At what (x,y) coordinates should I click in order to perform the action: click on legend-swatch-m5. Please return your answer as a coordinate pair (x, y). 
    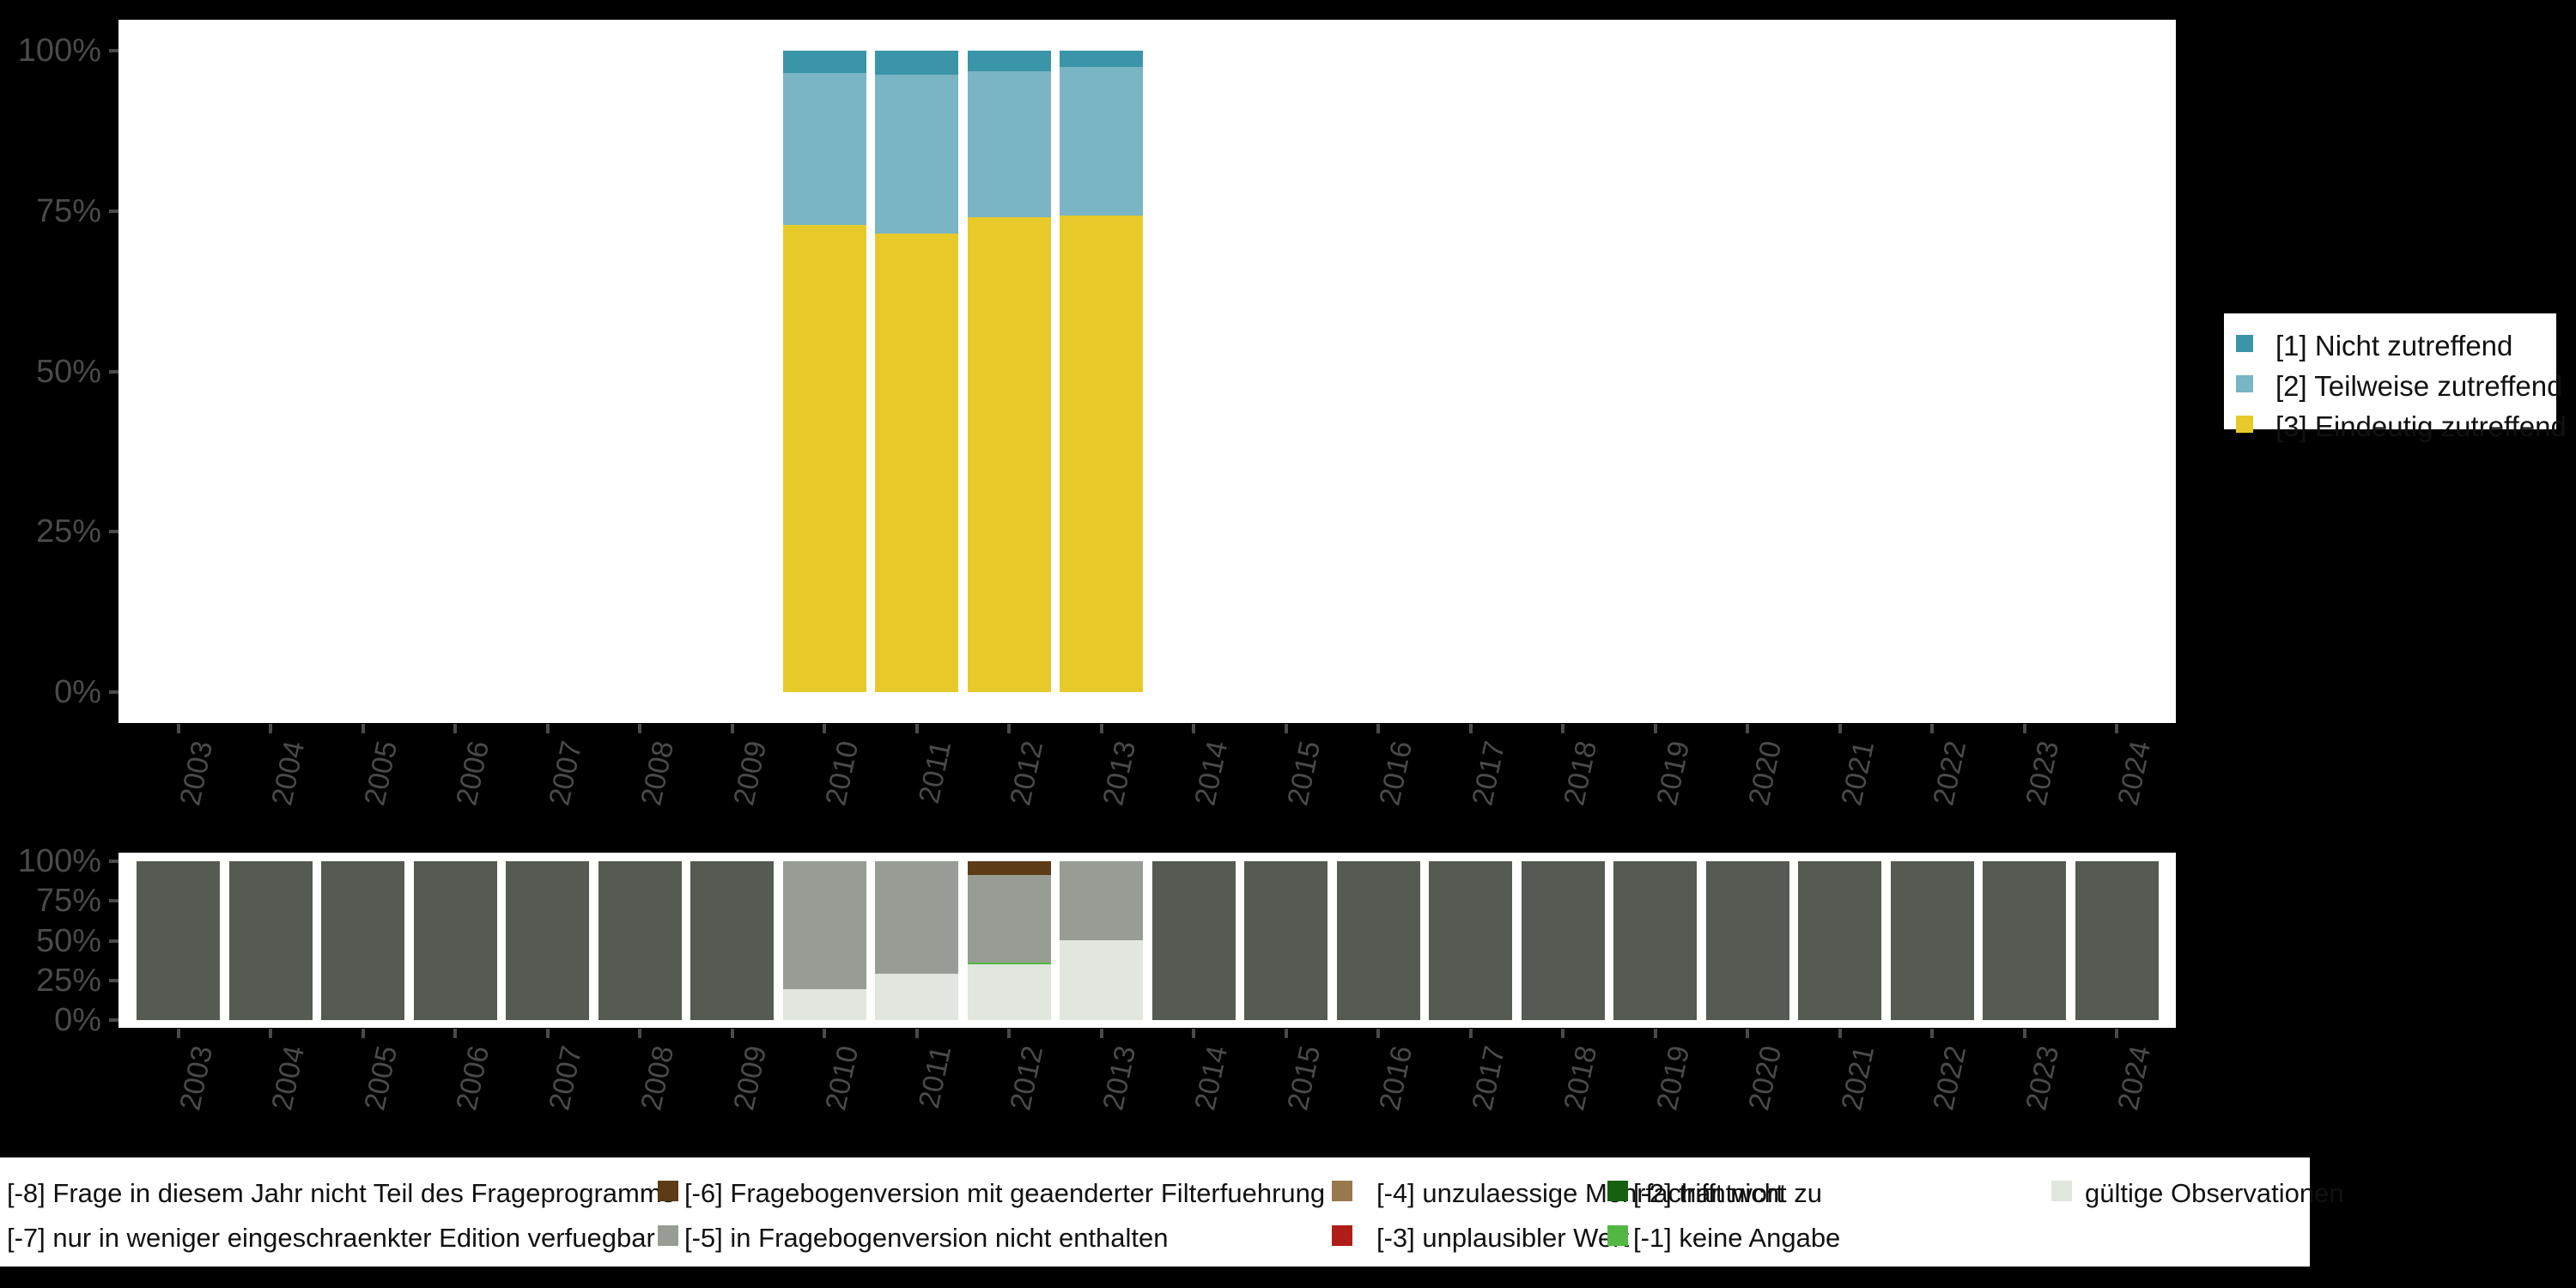
    Looking at the image, I should click on (668, 1235).